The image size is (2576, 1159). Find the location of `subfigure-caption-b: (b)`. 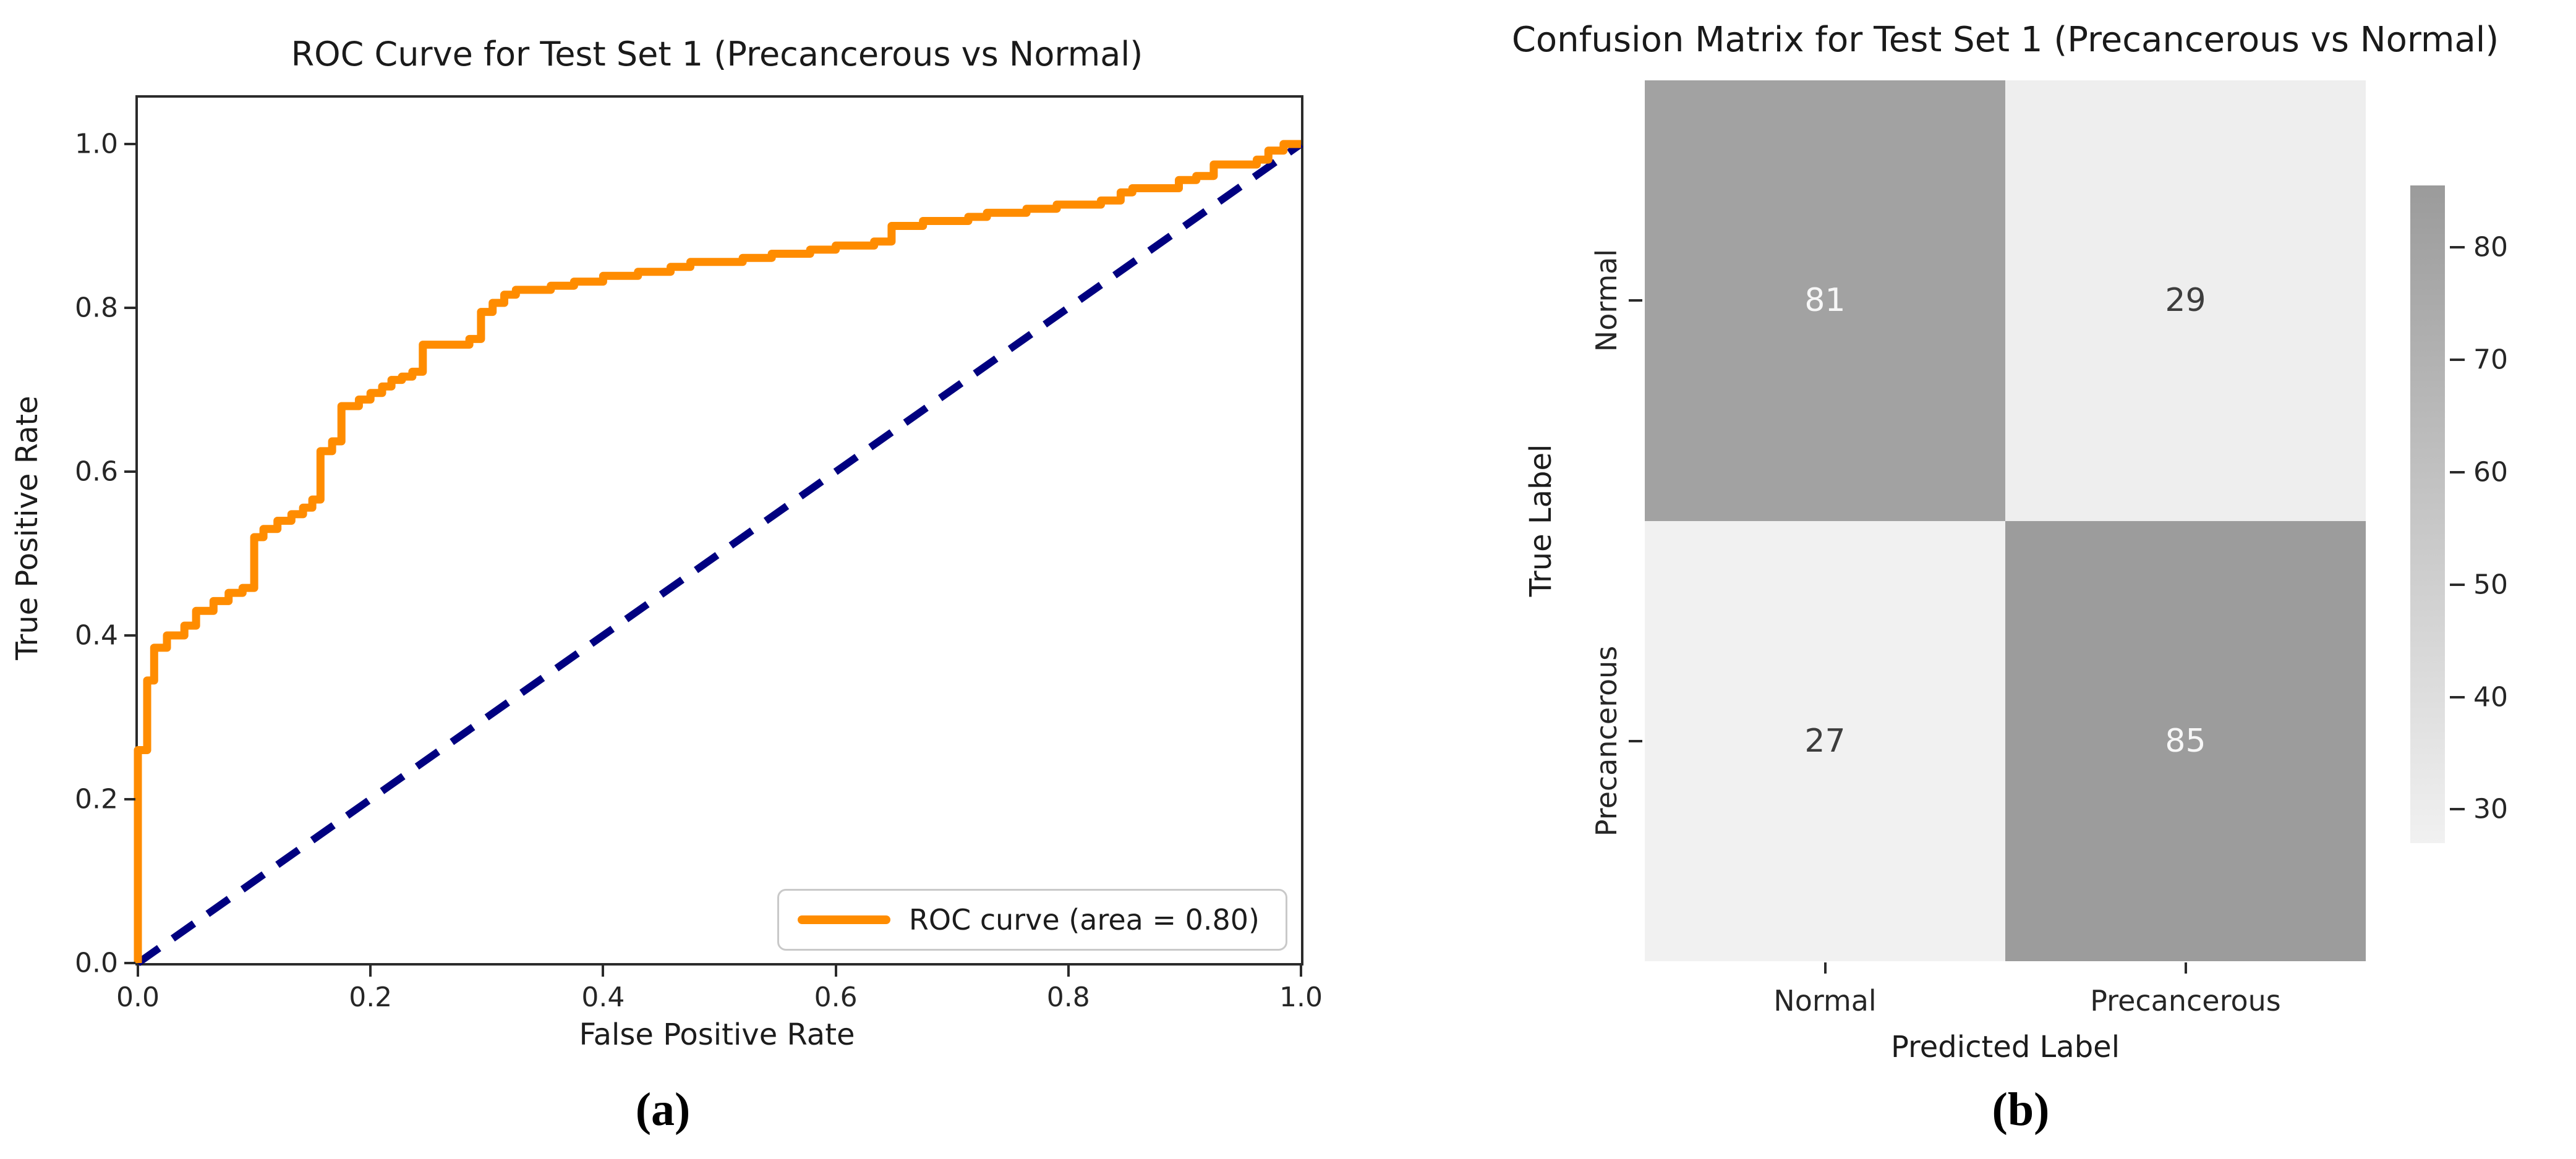

subfigure-caption-b: (b) is located at coordinates (2021, 1110).